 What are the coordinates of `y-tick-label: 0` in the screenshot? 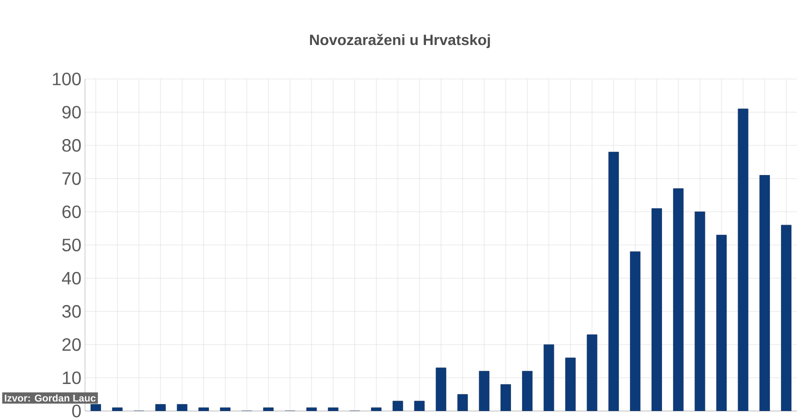 It's located at (76, 411).